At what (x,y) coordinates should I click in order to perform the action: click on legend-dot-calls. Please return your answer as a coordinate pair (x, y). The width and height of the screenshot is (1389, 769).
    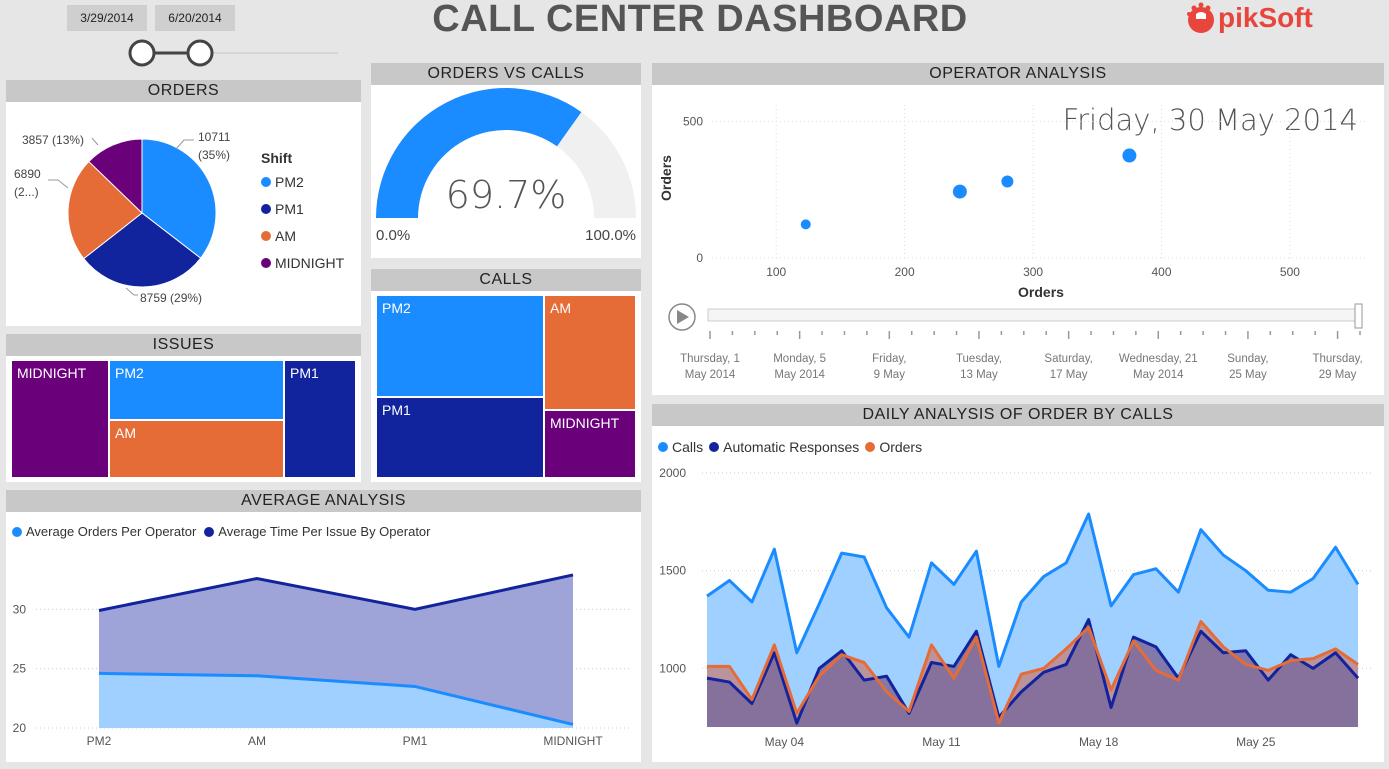
    Looking at the image, I should click on (663, 447).